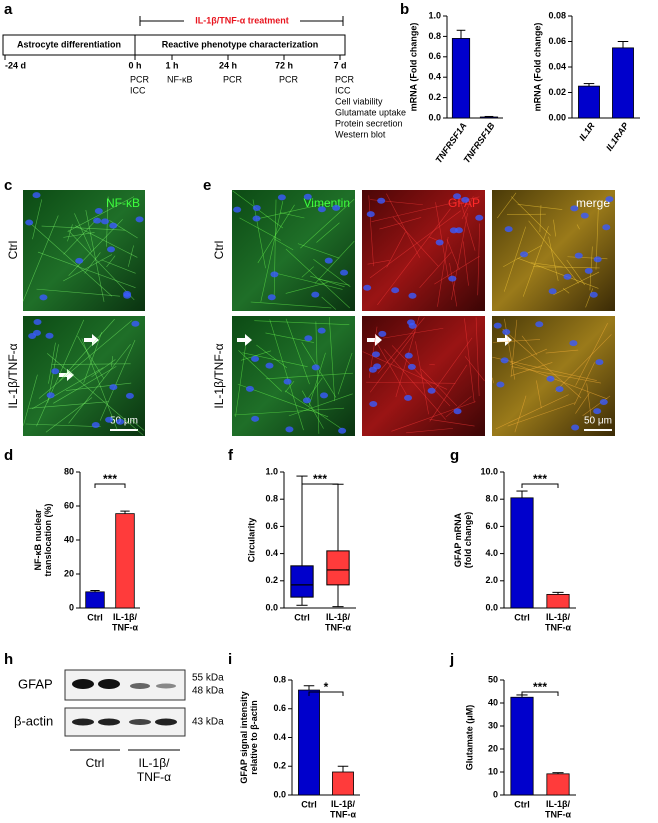 The width and height of the screenshot is (658, 823). What do you see at coordinates (33, 720) in the screenshot?
I see `protein-label: β-actin` at bounding box center [33, 720].